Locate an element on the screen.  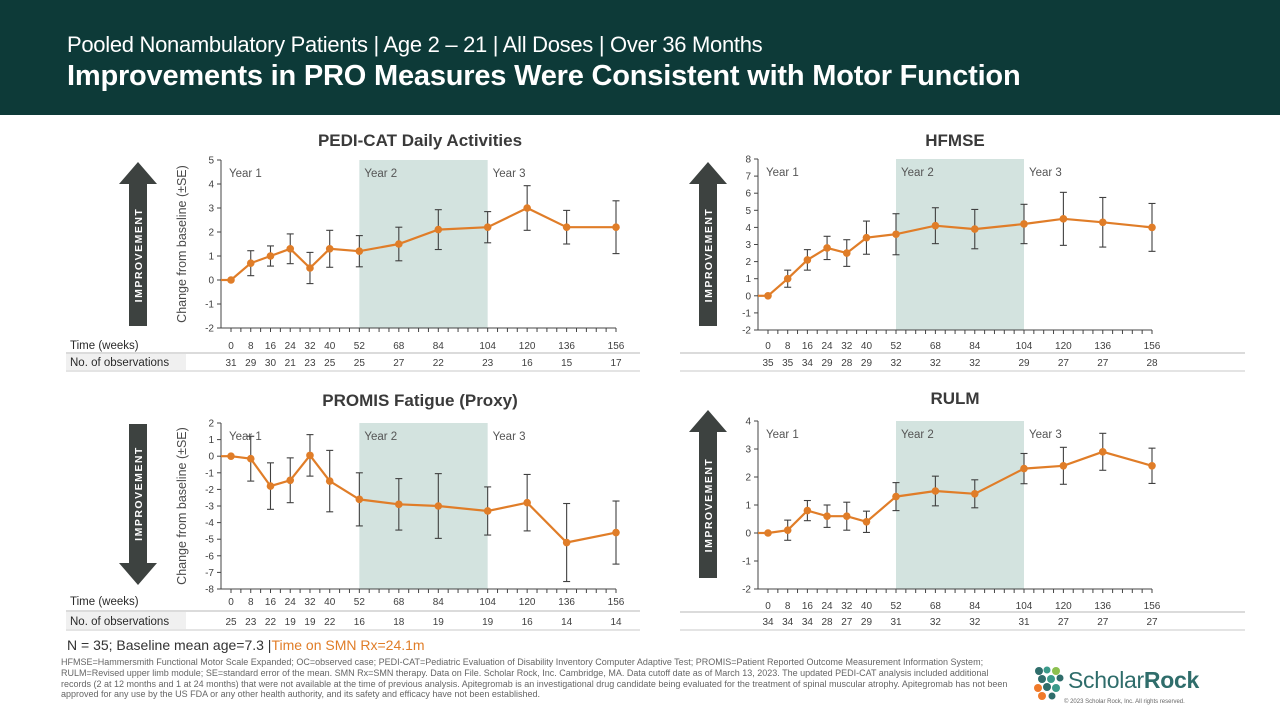
improvement-label: IMPROVEMENT is located at coordinates (139, 255).